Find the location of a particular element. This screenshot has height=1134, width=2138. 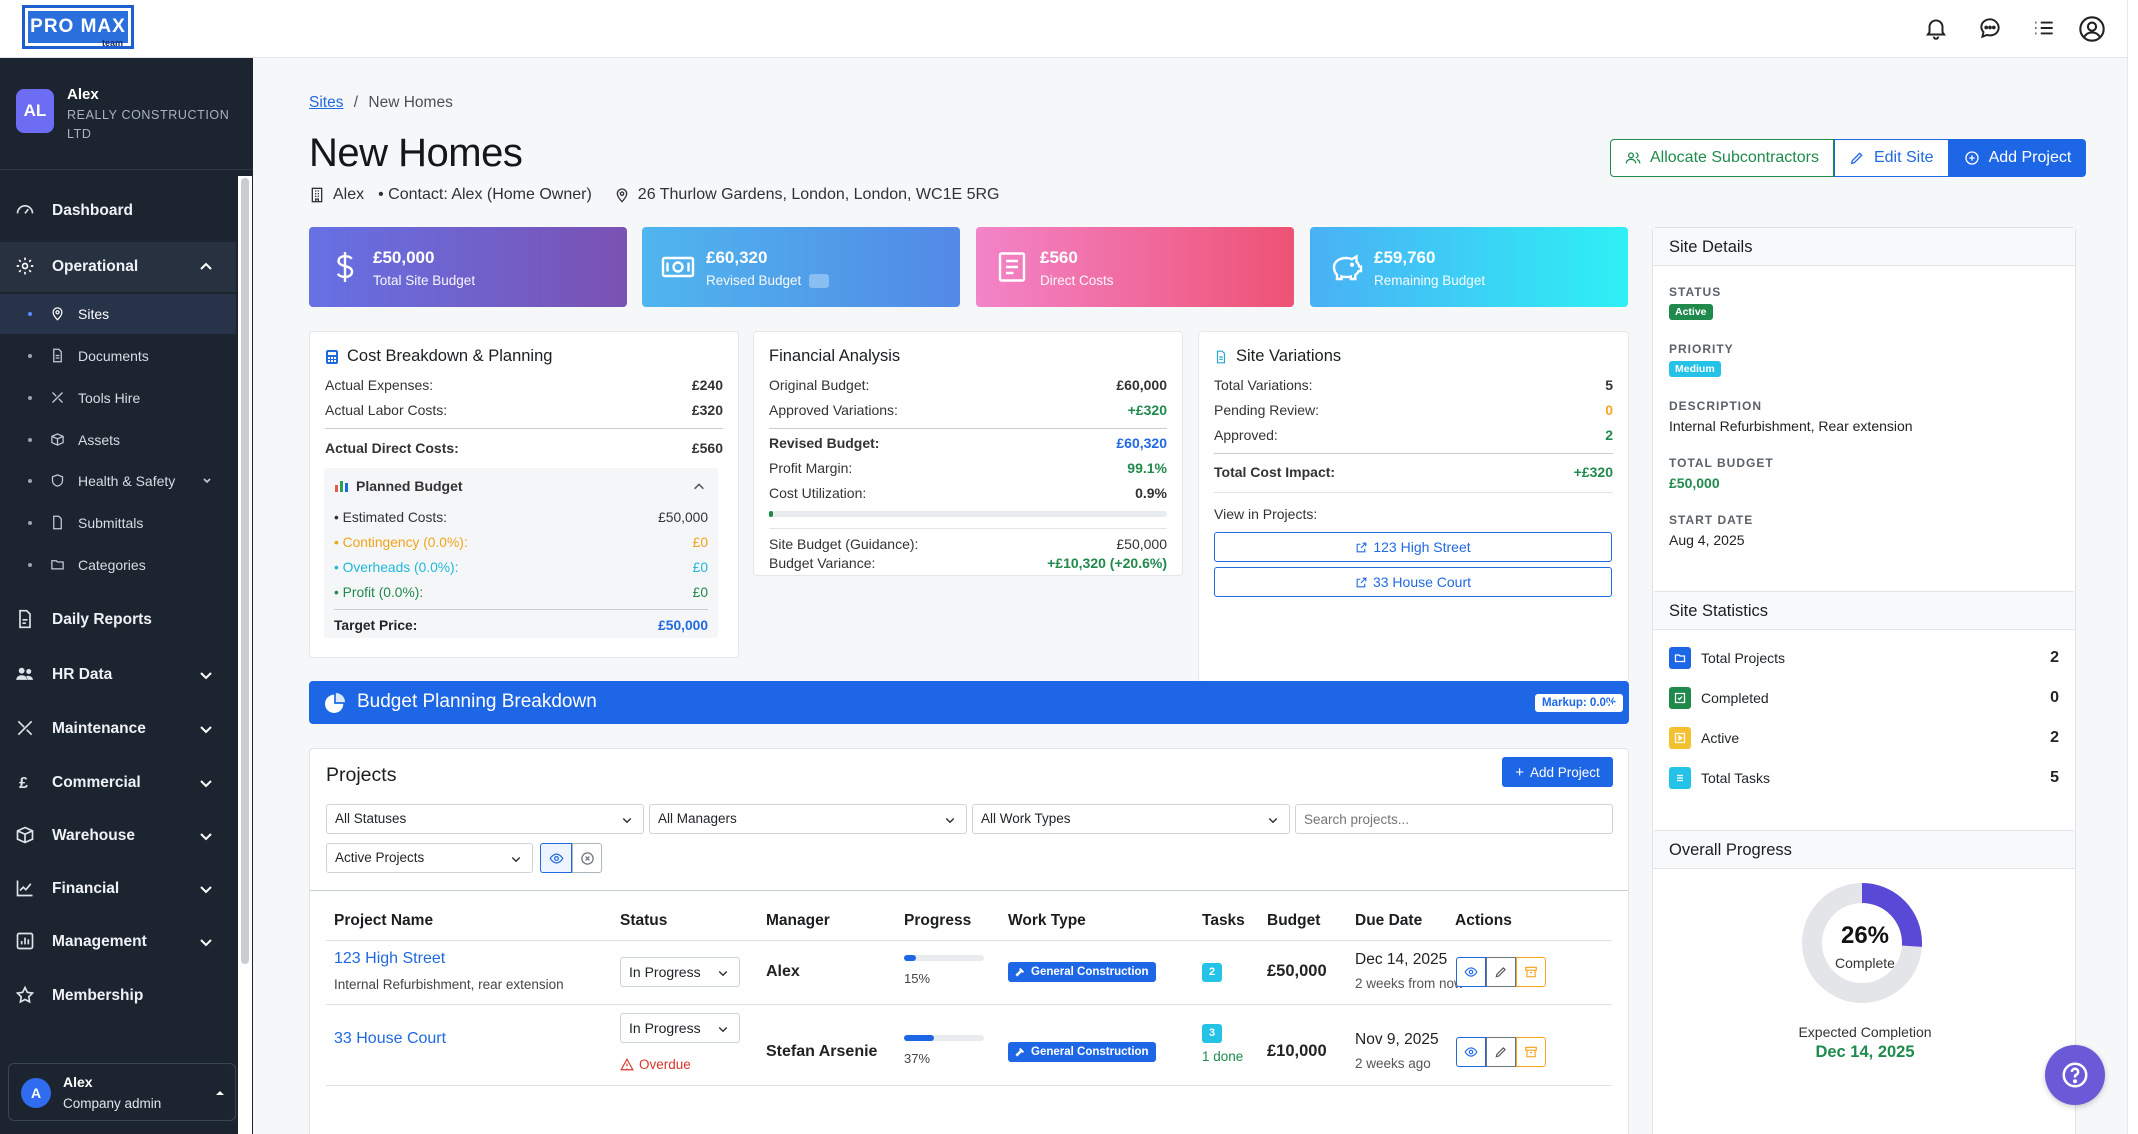

account-switcher: A Alex Company admin is located at coordinates (122, 1092).